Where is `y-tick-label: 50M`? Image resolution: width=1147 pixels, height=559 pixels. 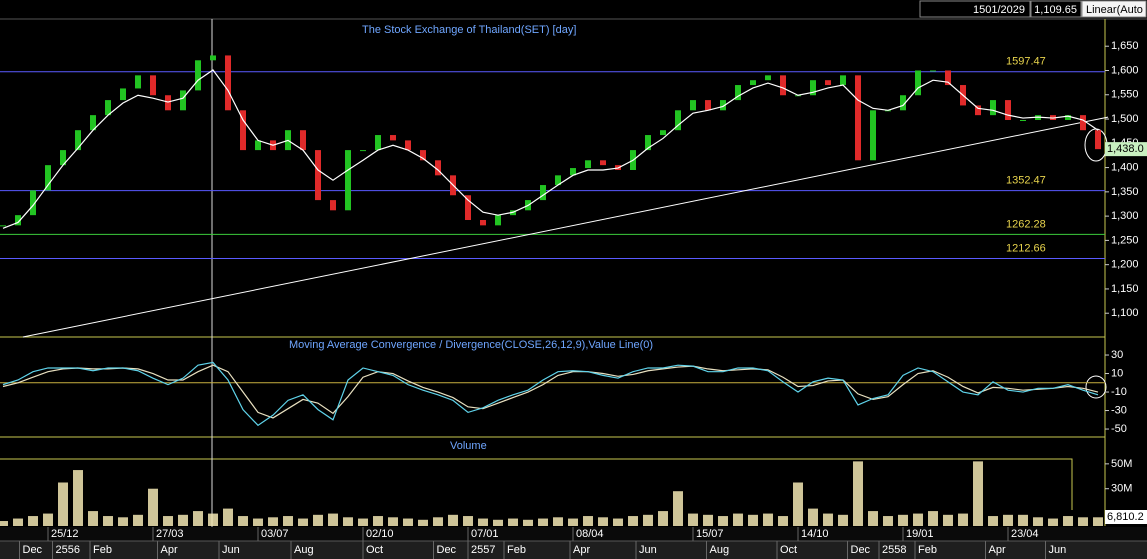
y-tick-label: 50M is located at coordinates (1121, 464).